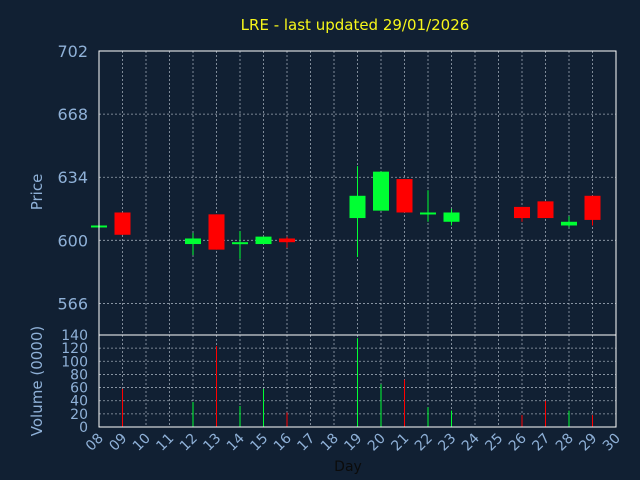 The width and height of the screenshot is (640, 480). I want to click on x-tick-19: 19, so click(353, 443).